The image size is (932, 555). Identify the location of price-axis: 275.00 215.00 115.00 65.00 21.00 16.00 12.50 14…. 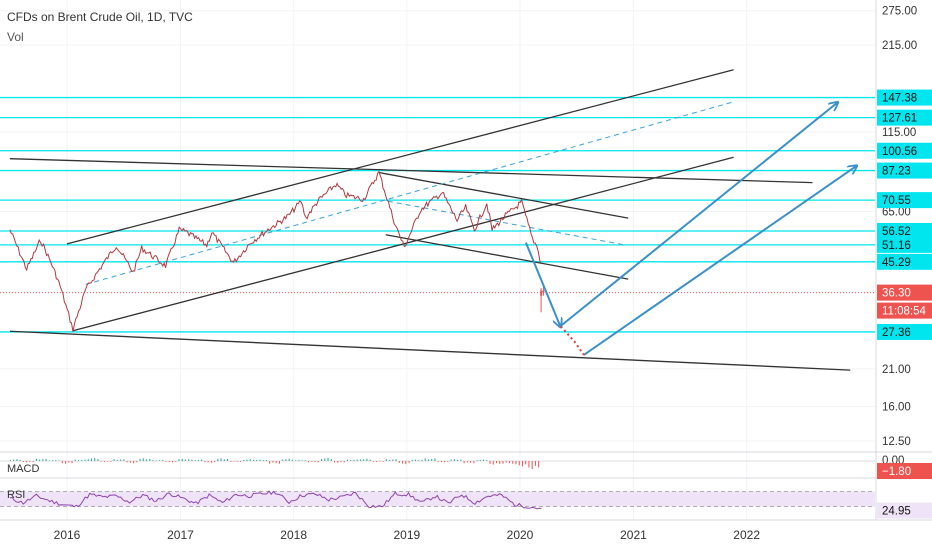
(903, 260).